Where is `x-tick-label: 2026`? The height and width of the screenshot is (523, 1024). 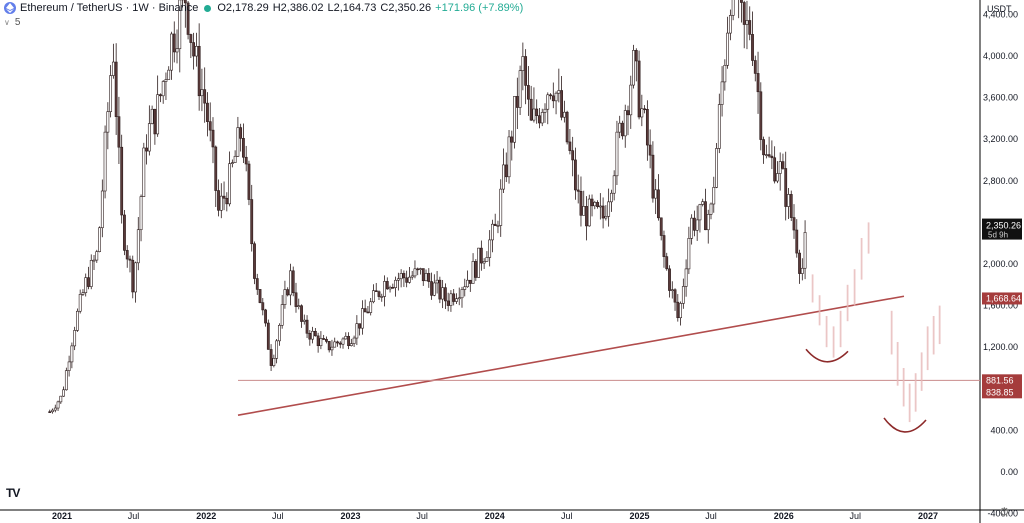
x-tick-label: 2026 is located at coordinates (784, 516).